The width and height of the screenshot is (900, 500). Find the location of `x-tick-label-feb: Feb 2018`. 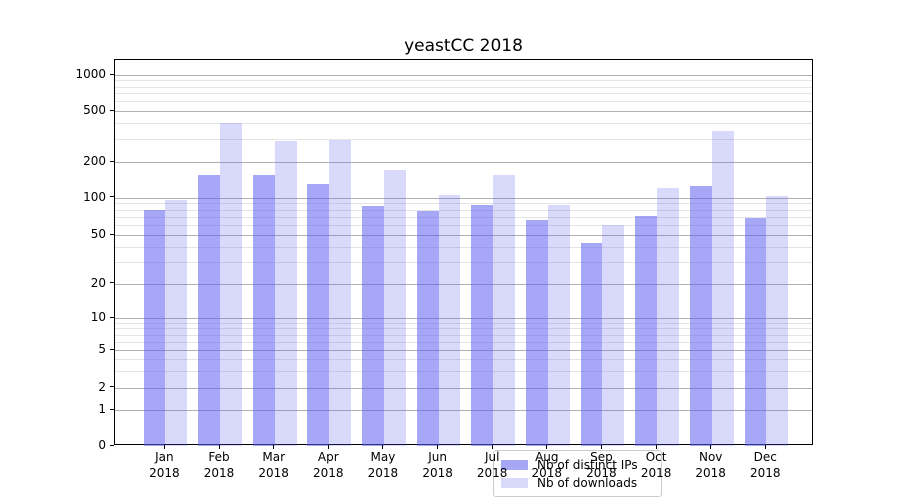

x-tick-label-feb: Feb 2018 is located at coordinates (219, 465).